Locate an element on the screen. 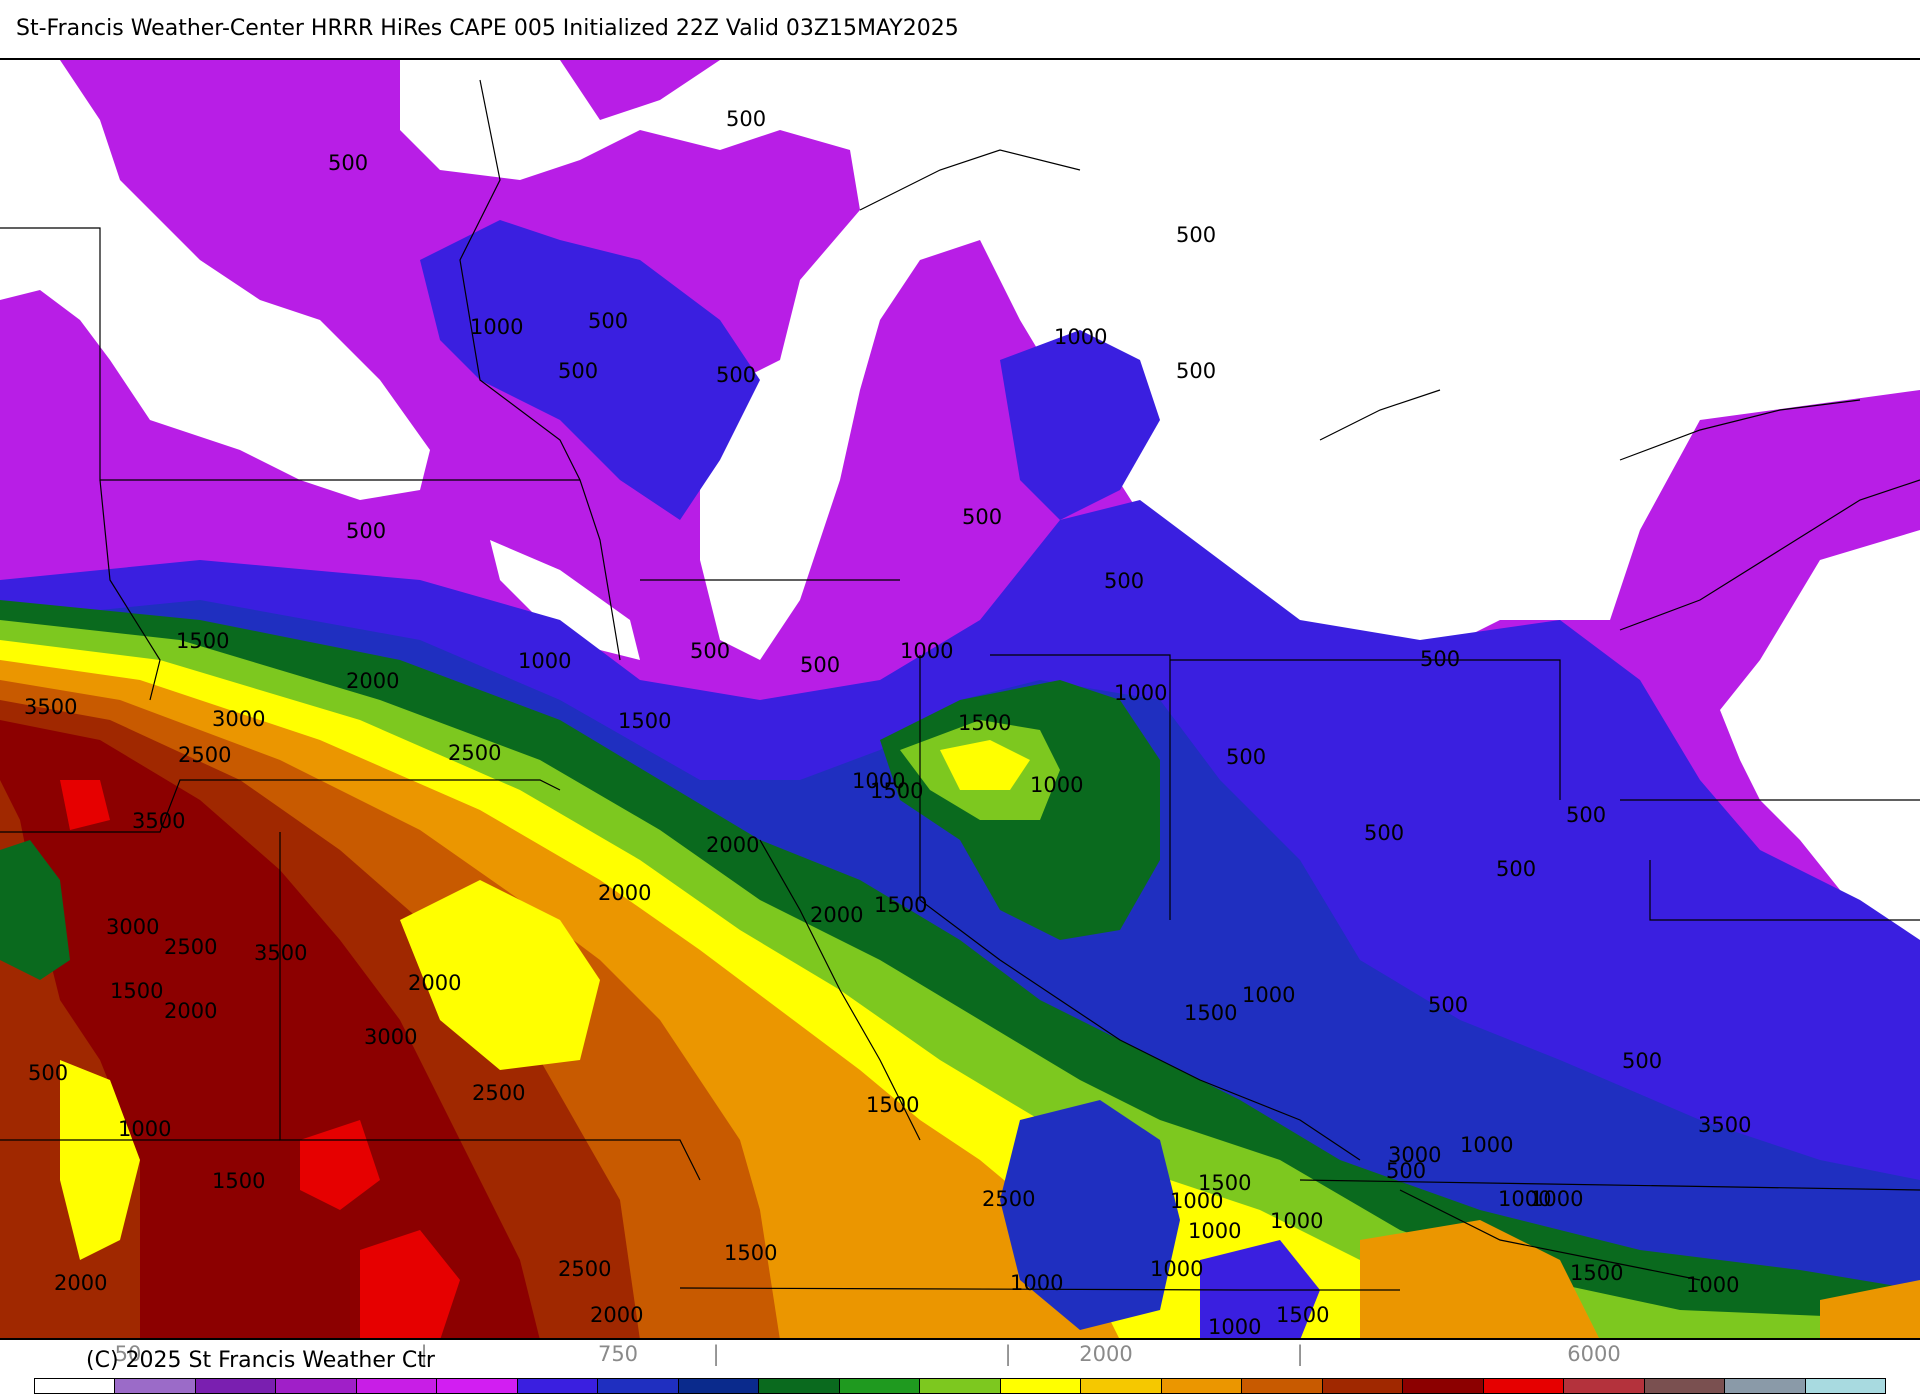 The height and width of the screenshot is (1400, 1920). cape-band-blue-mid is located at coordinates (1080, 425).